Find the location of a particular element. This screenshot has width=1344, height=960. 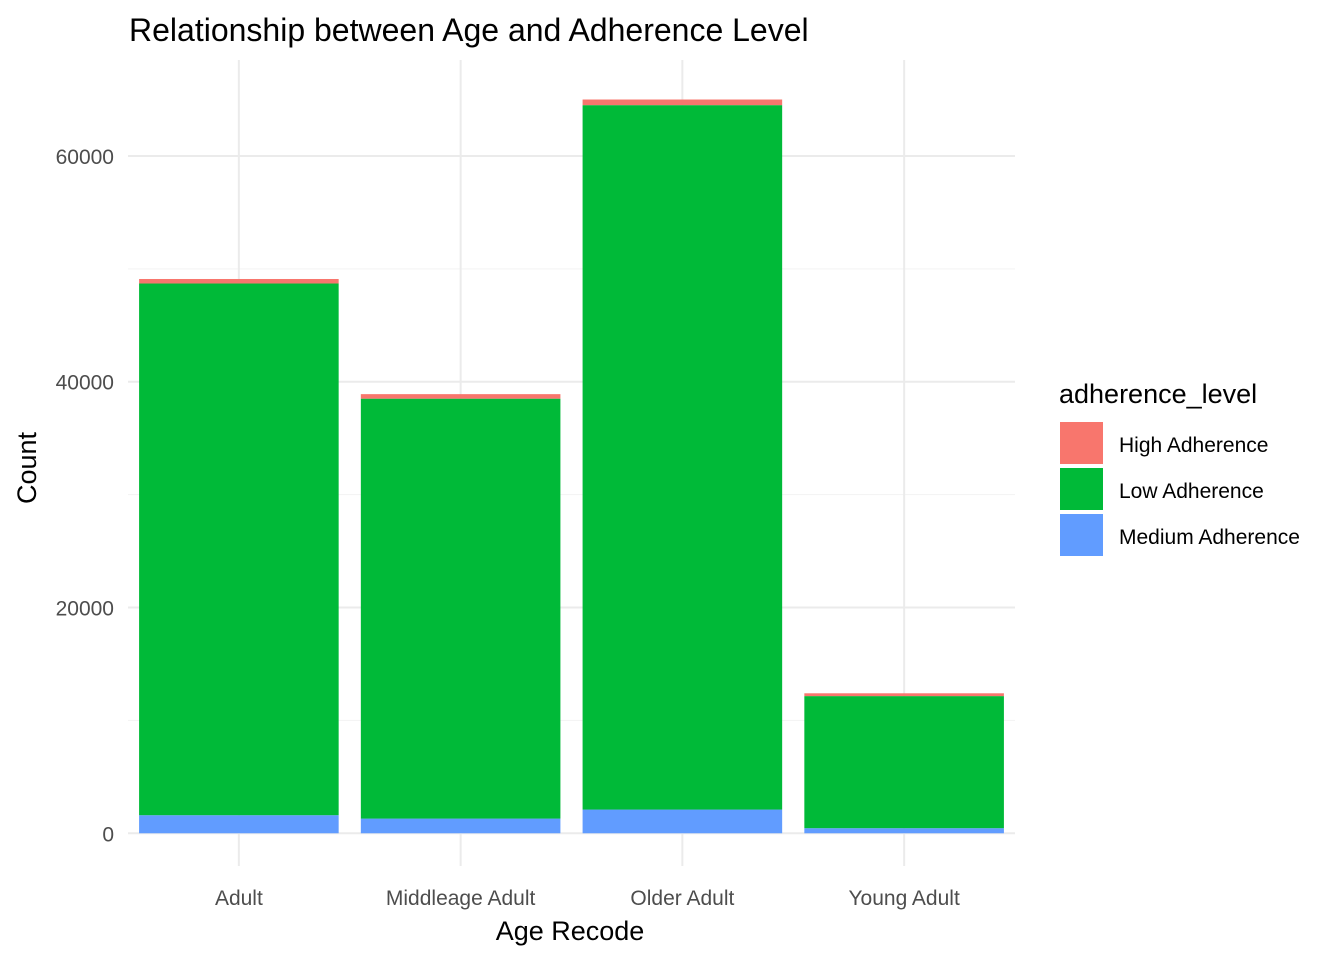

legend-title: adherence_level is located at coordinates (1158, 394).